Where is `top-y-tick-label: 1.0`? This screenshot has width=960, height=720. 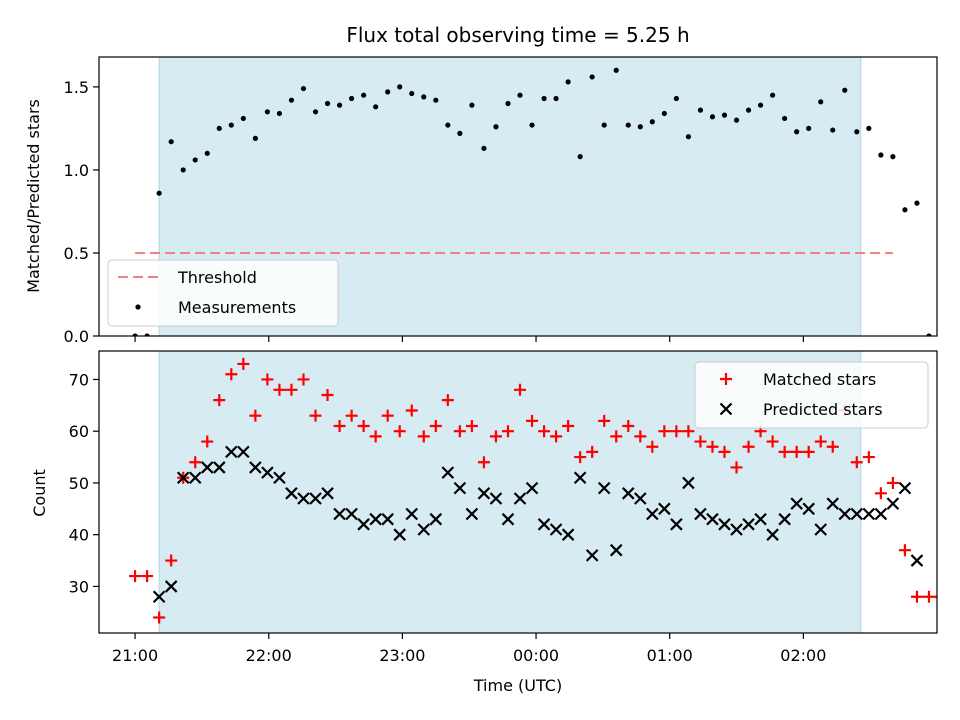 top-y-tick-label: 1.0 is located at coordinates (76, 170).